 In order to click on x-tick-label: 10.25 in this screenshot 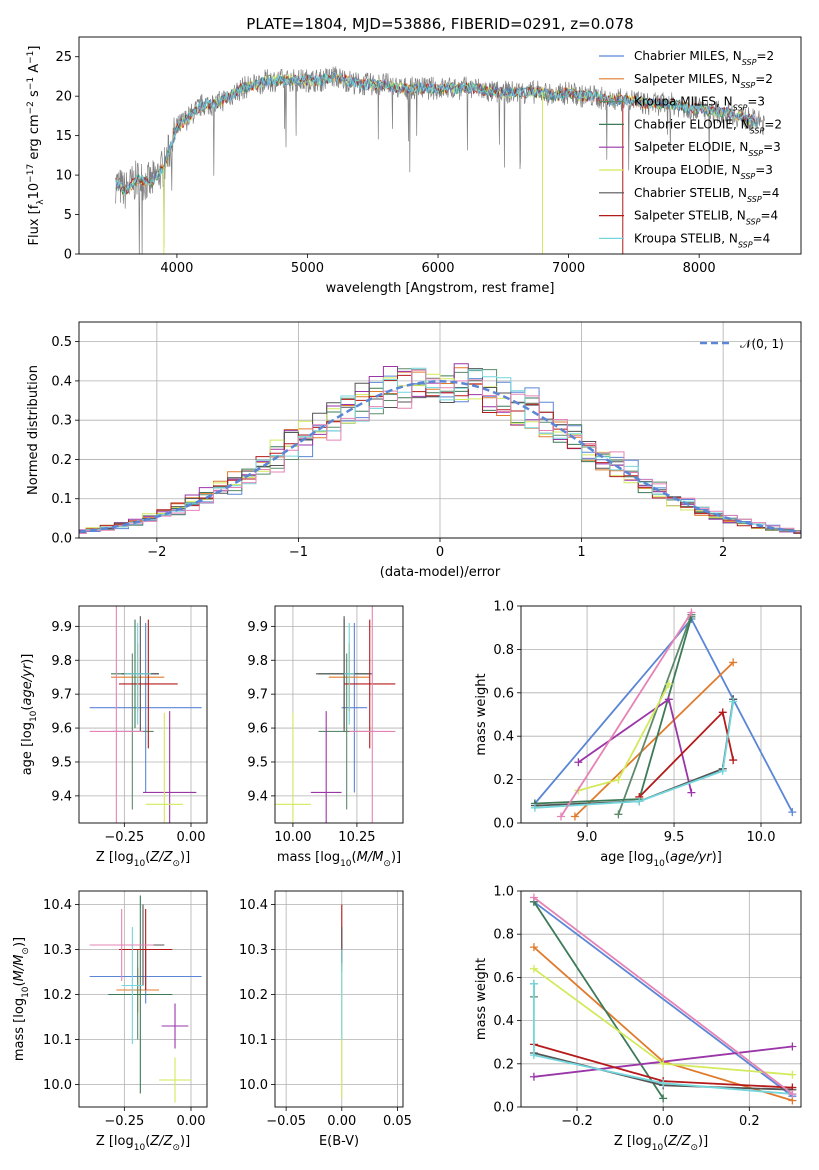, I will do `click(356, 837)`.